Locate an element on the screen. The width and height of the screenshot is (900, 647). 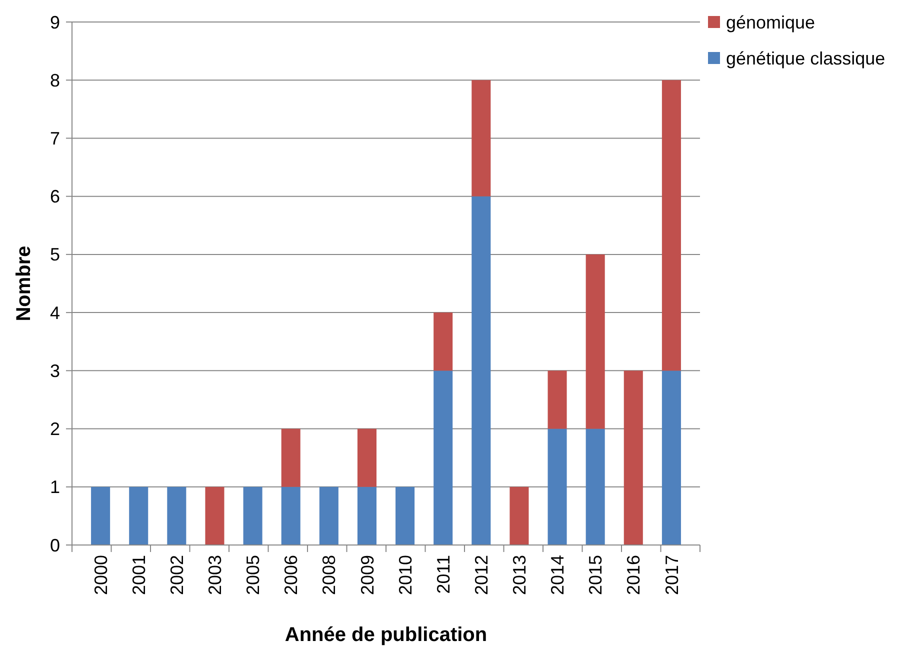
x-tick-label: 2005 is located at coordinates (253, 575).